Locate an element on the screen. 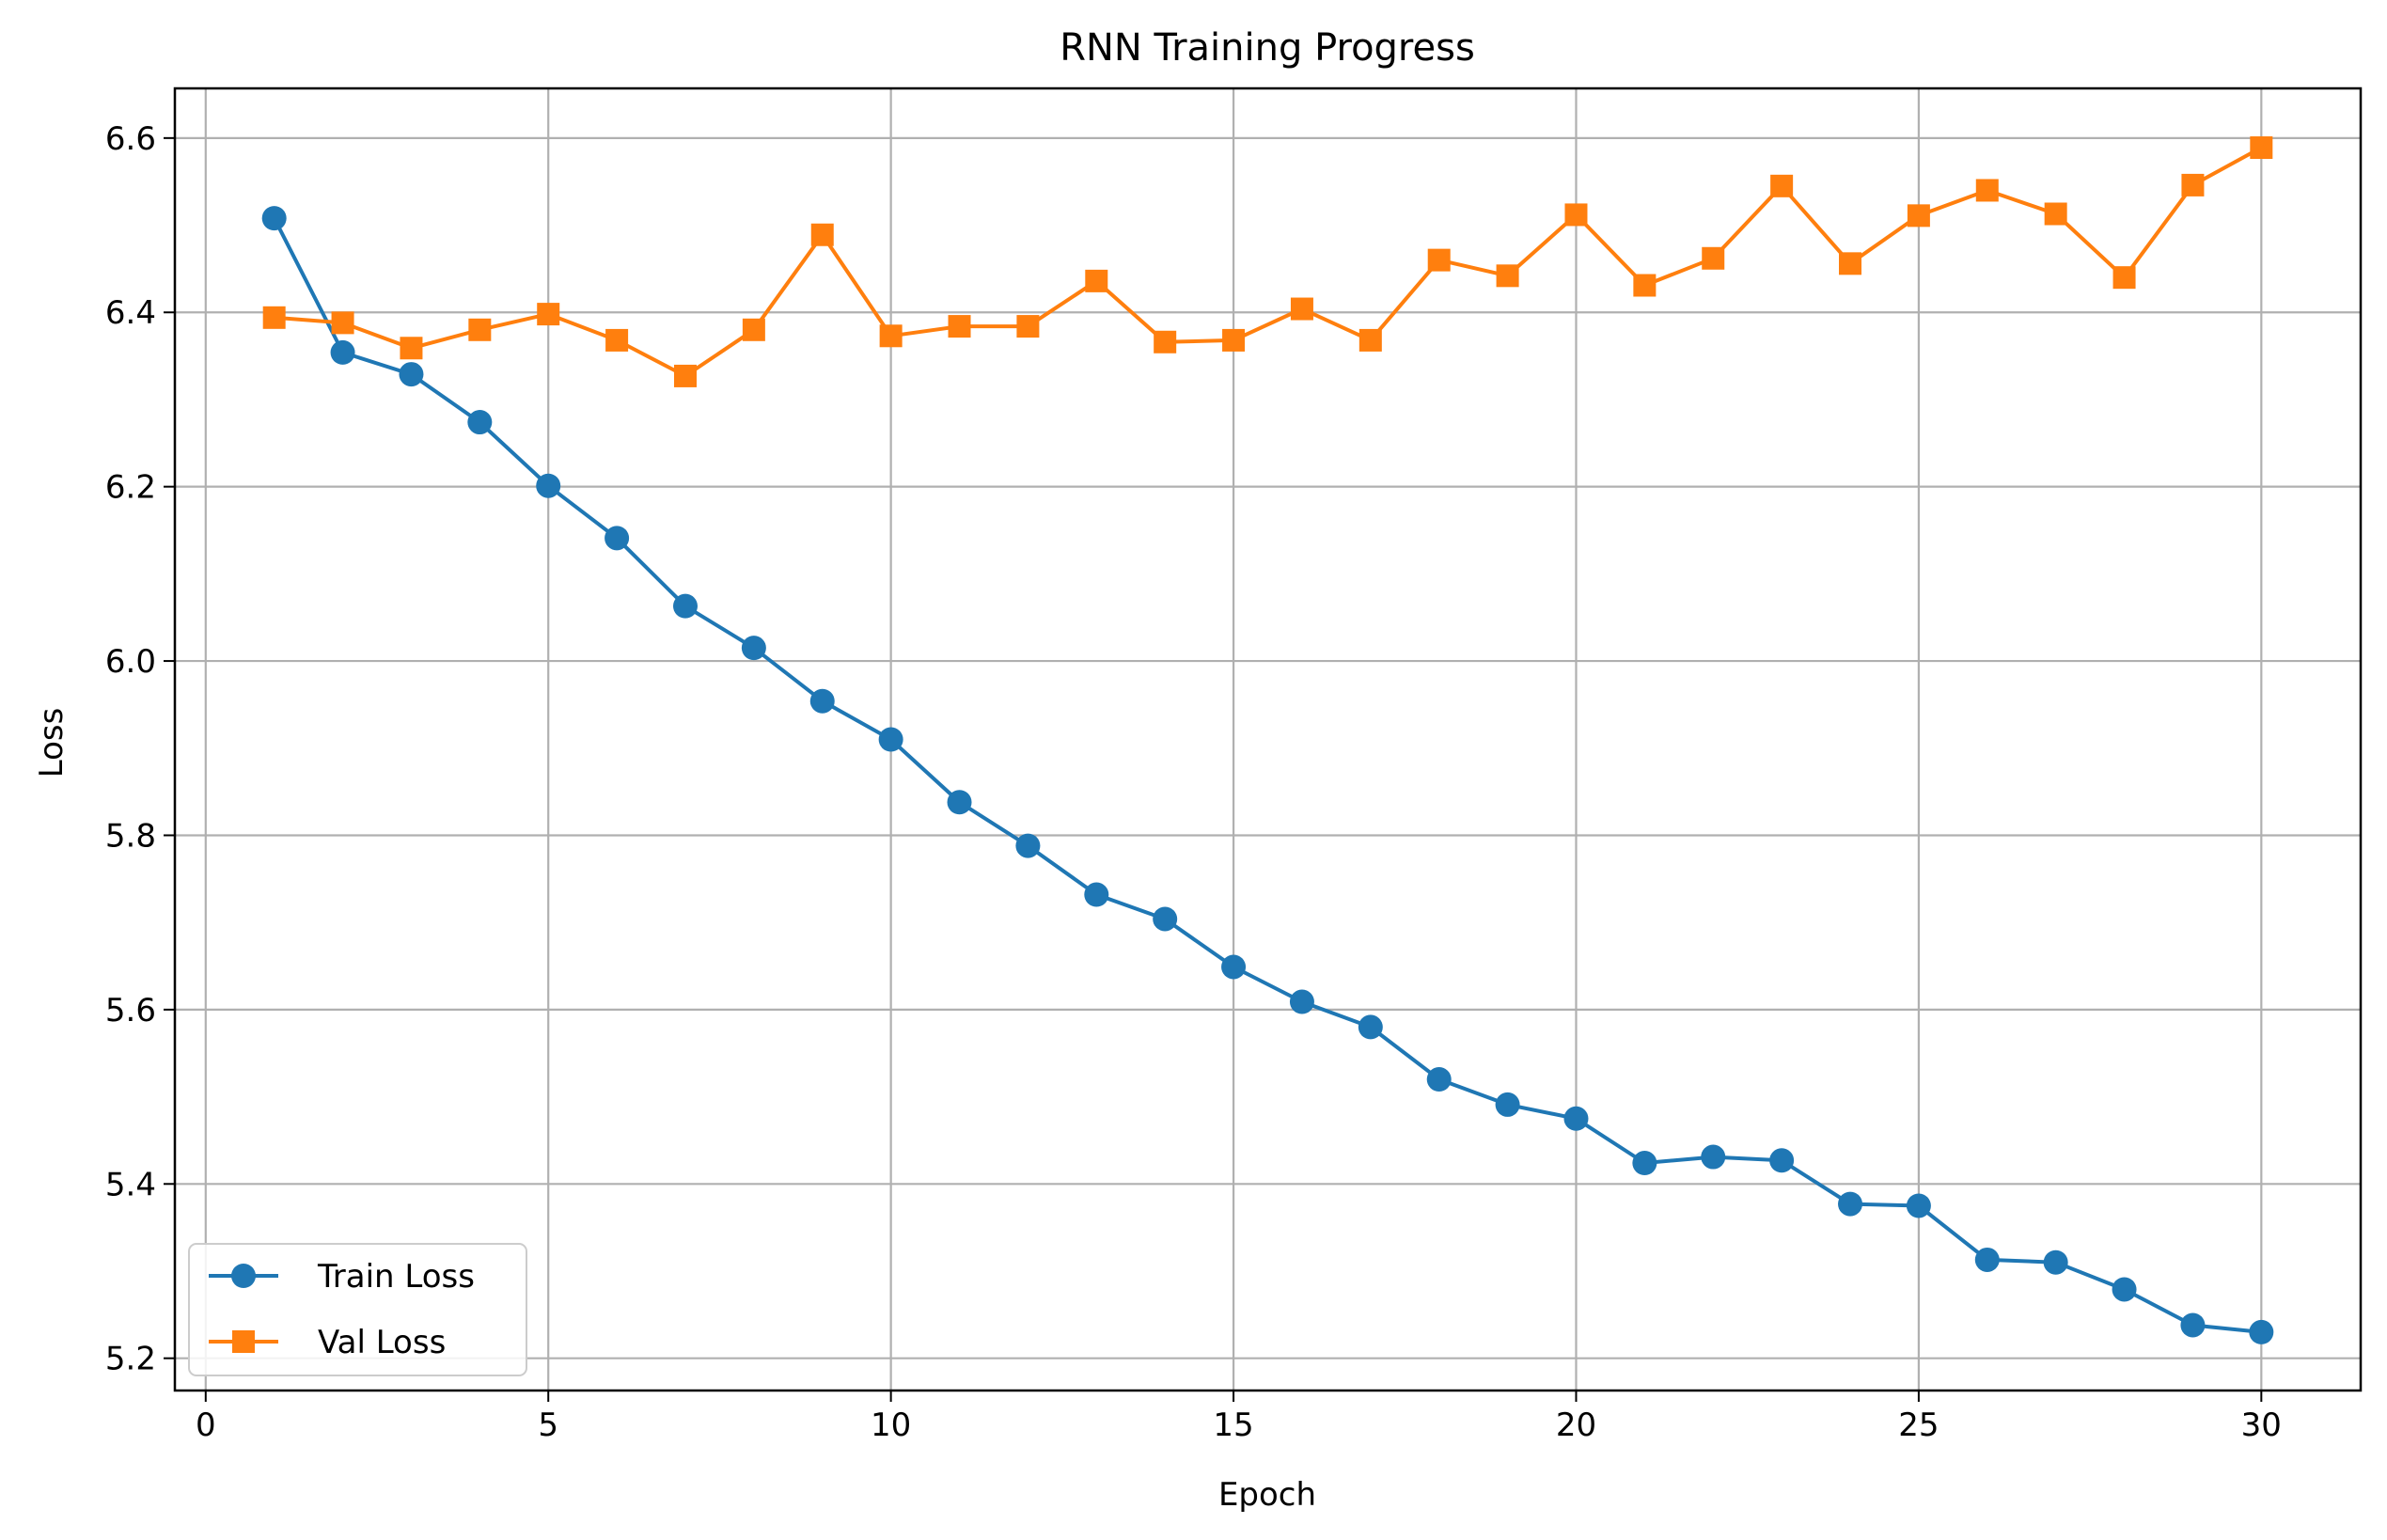 The width and height of the screenshot is (2387, 1540). y-axis-label: Loss is located at coordinates (52, 743).